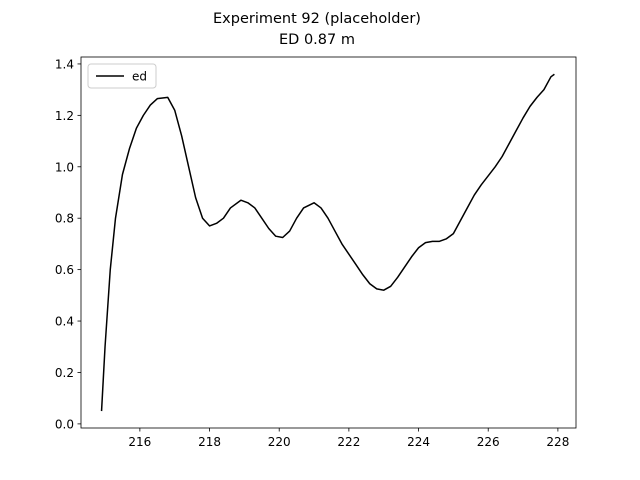 The width and height of the screenshot is (640, 480). Describe the element at coordinates (139, 442) in the screenshot. I see `x-tick-label: 216` at that location.